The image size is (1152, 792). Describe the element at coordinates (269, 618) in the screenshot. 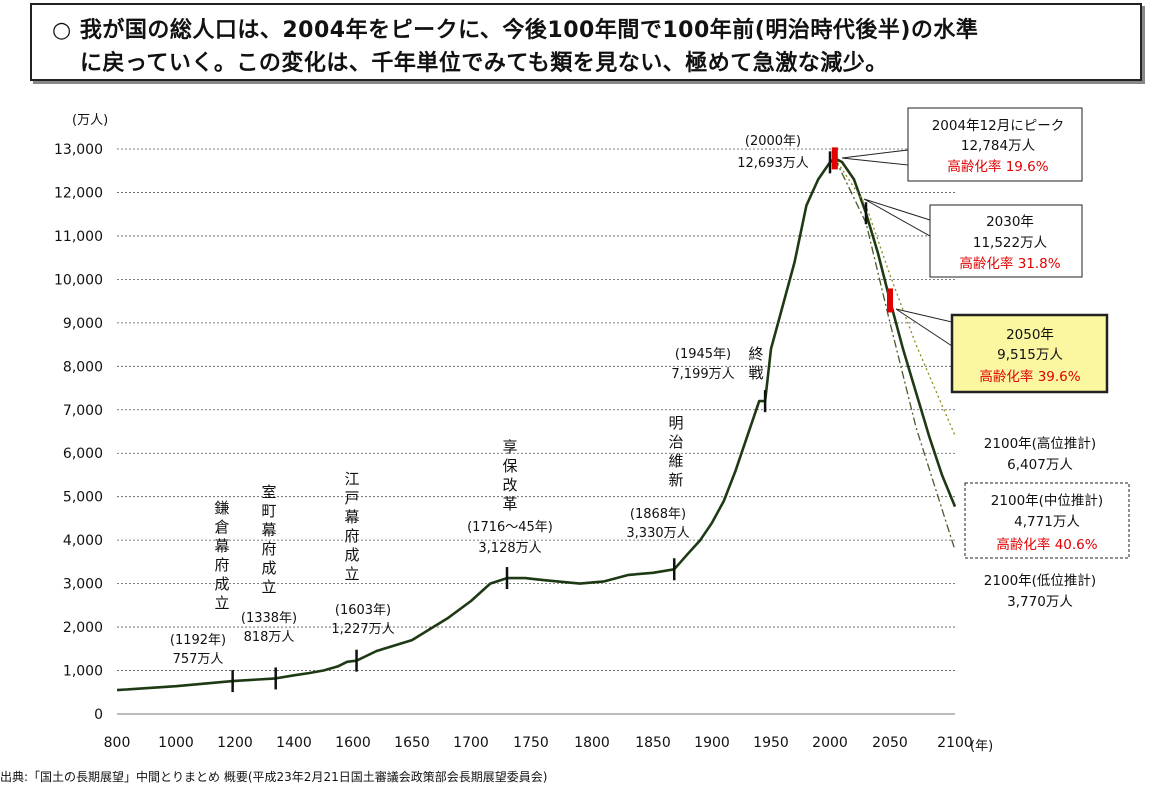

I see `annotation-text: (1338年)` at that location.